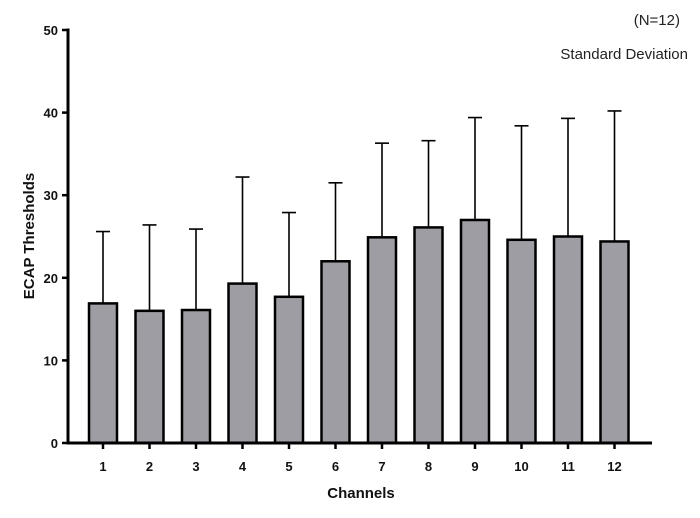 The image size is (700, 518). What do you see at coordinates (428, 466) in the screenshot?
I see `x-tick-label: 8` at bounding box center [428, 466].